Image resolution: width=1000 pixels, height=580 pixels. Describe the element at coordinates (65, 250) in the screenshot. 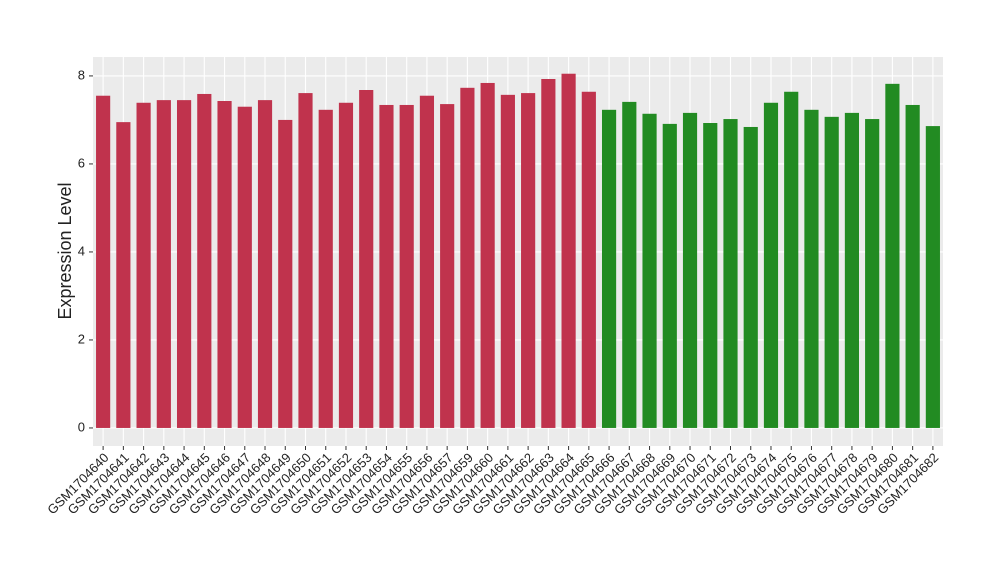

I see `y-axis-label: Expression Level` at that location.